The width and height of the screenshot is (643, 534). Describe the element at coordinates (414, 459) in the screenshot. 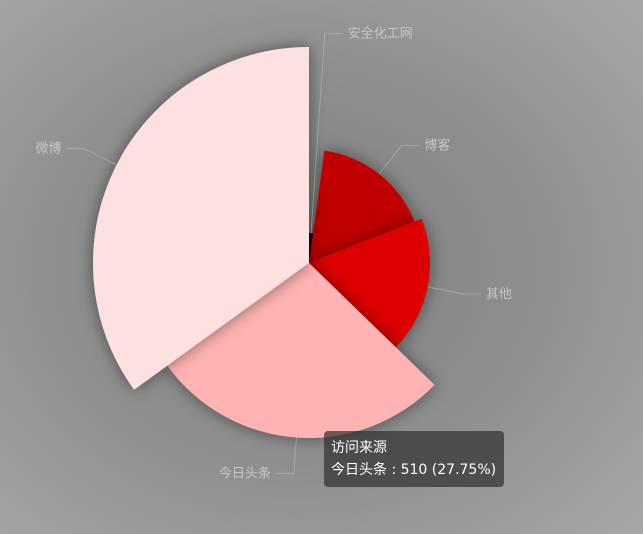

I see `tooltip: 访问来源 今日头条 : 510 (27.75%)` at that location.